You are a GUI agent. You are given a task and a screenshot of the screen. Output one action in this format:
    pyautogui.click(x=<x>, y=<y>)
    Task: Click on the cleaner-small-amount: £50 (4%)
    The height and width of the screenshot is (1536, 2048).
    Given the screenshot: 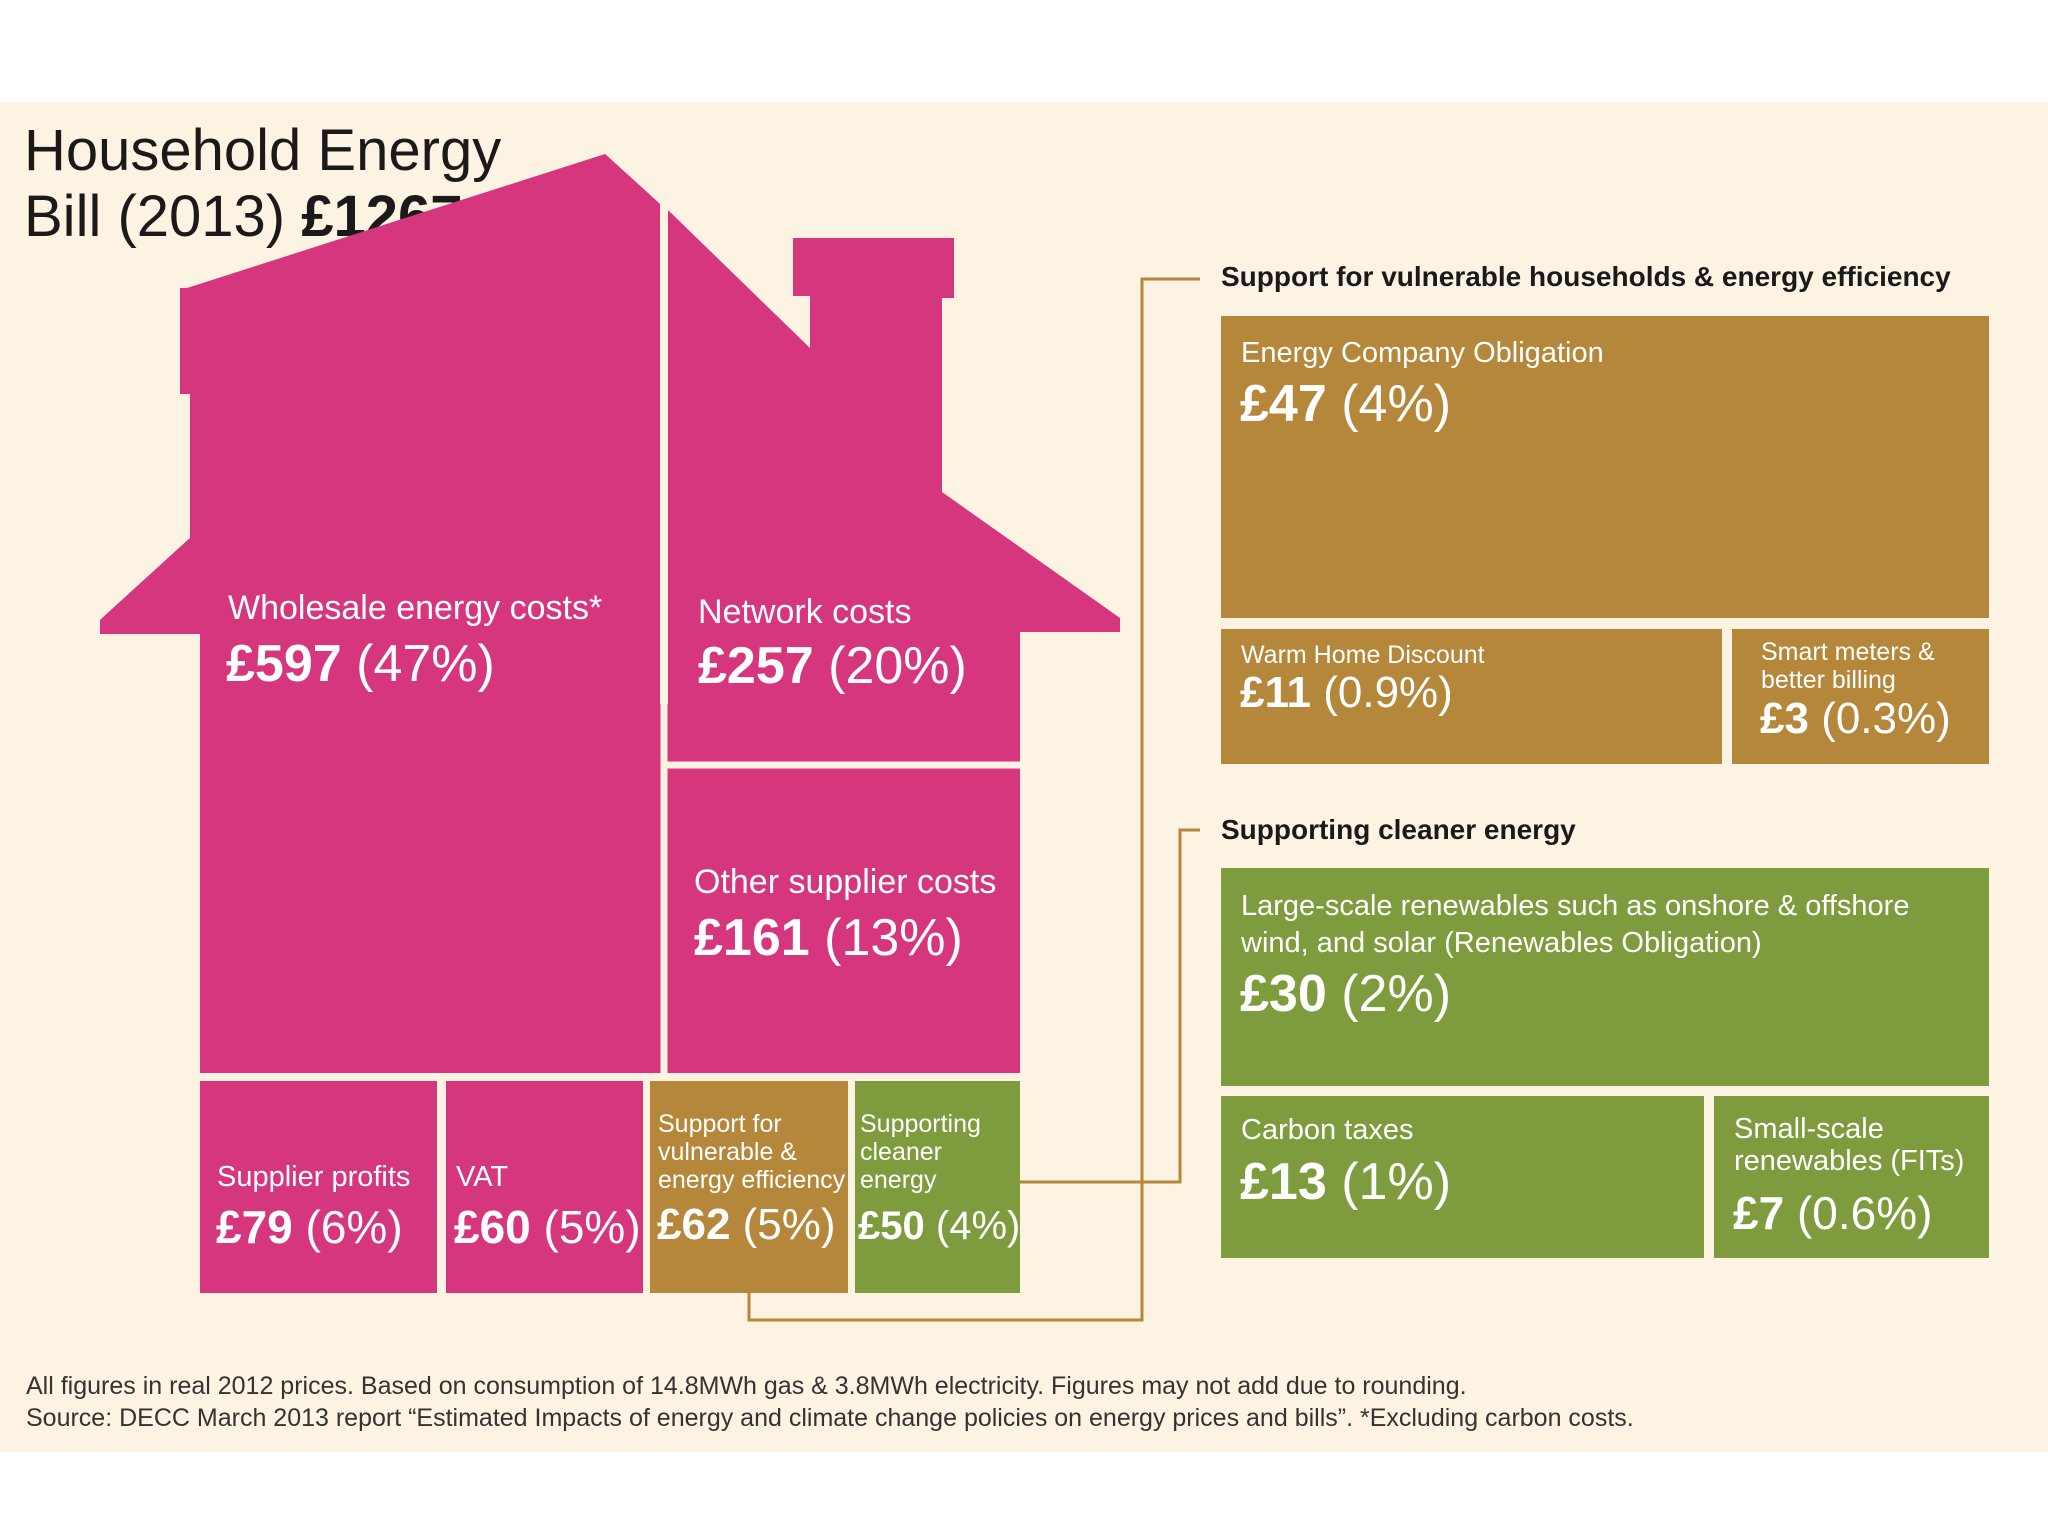 What is the action you would take?
    pyautogui.click(x=939, y=1226)
    